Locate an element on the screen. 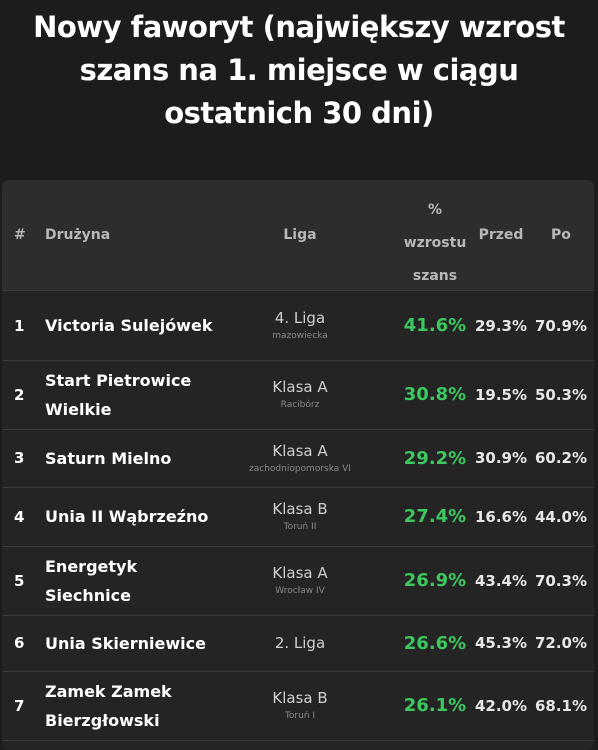 The image size is (598, 750). after-value: 70.9% is located at coordinates (561, 325).